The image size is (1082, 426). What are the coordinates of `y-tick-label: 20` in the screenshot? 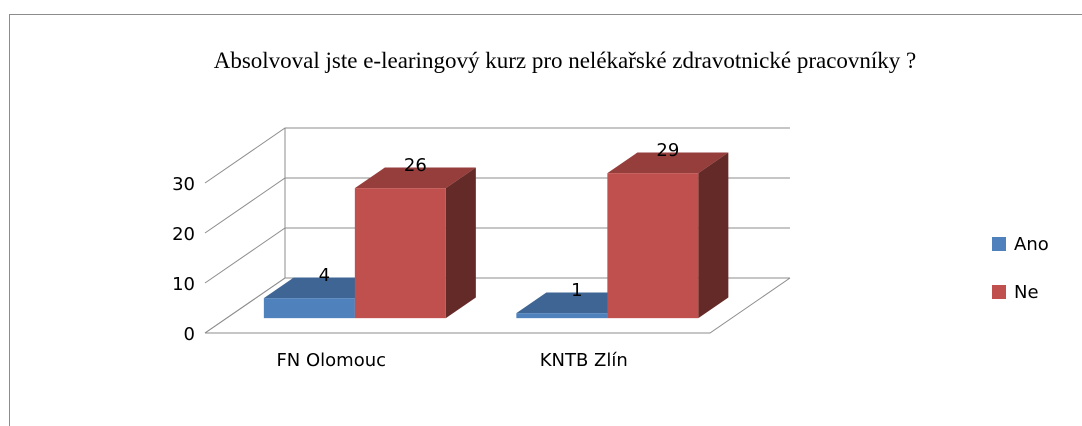 It's located at (183, 234).